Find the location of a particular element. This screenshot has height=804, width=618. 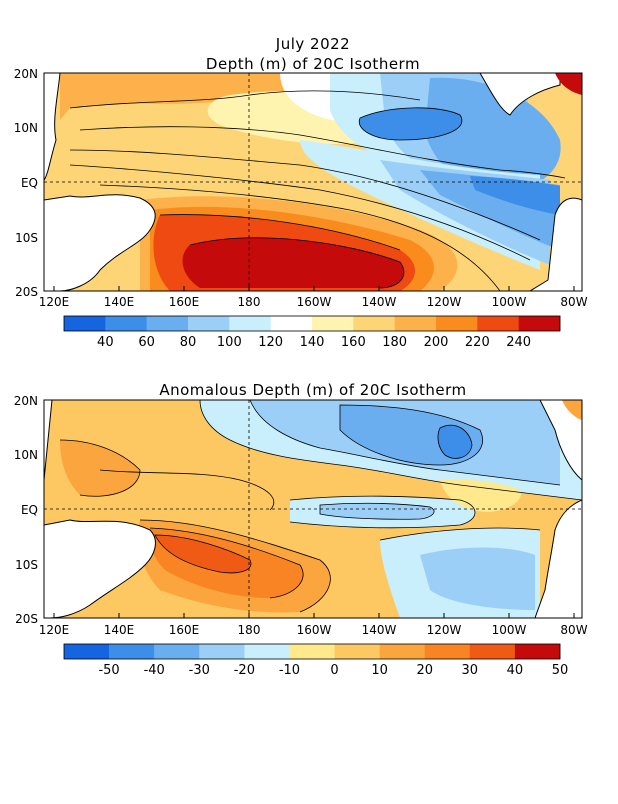

anomaly-ytick-10s: 10S is located at coordinates (26, 565).